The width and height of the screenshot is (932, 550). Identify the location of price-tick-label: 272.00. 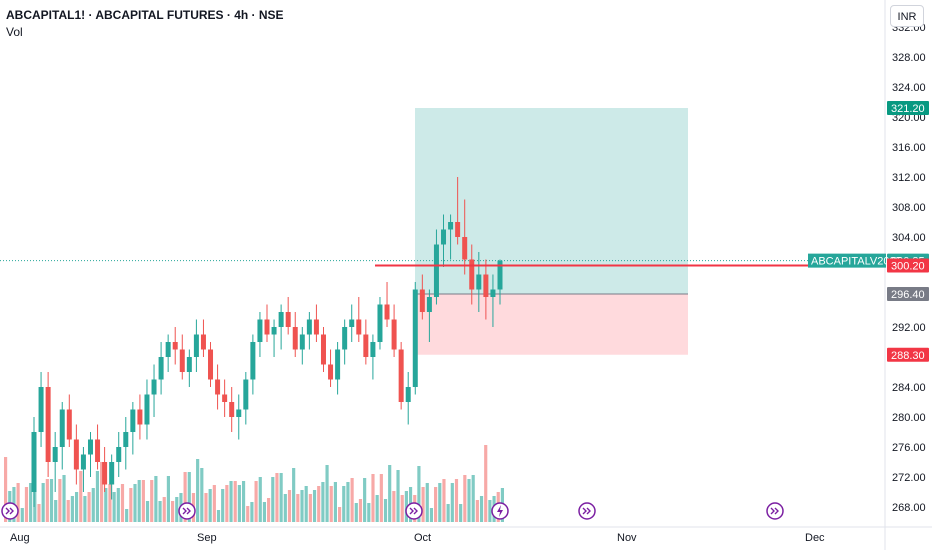
(909, 478).